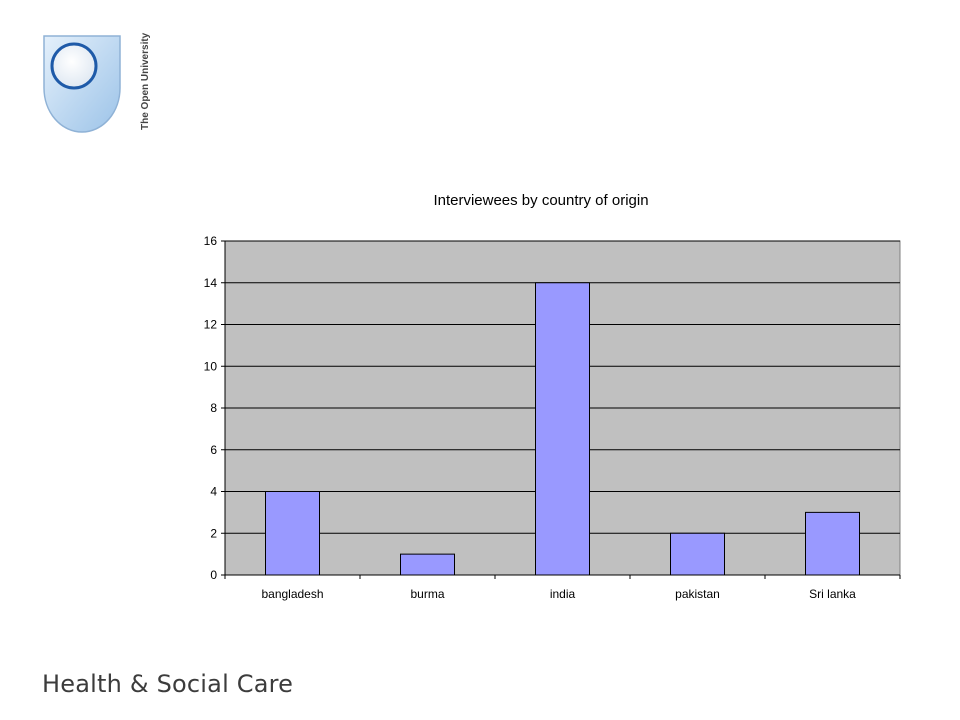  I want to click on y-tick-label: 6, so click(213, 450).